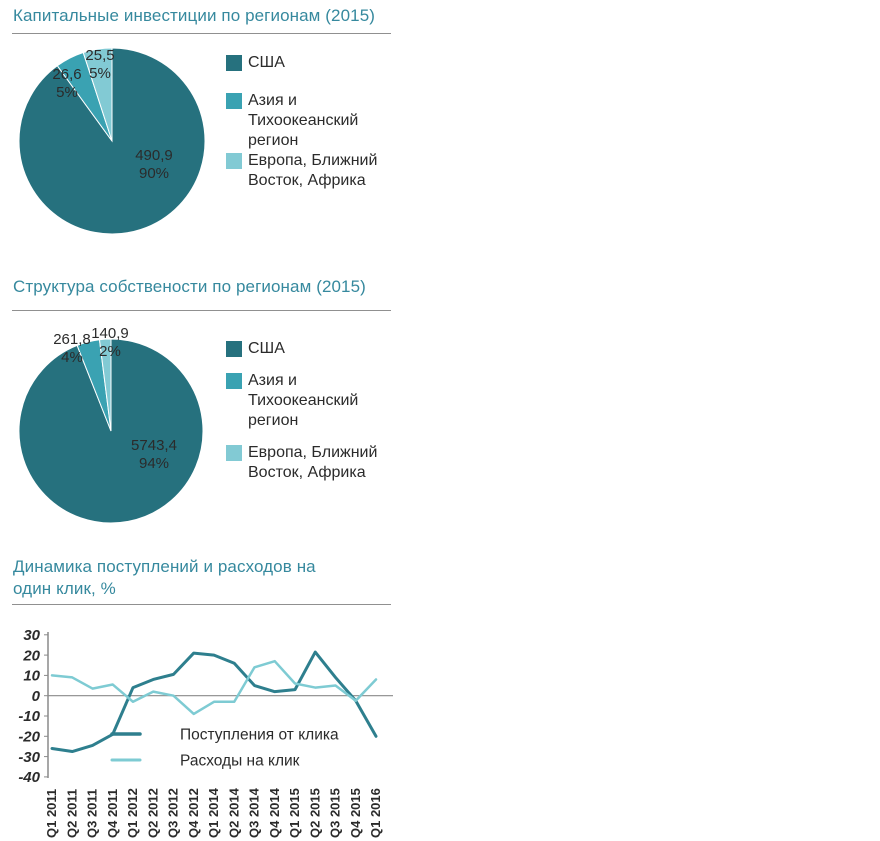  I want to click on pie2-label-emea: 140,9 2%, so click(110, 343).